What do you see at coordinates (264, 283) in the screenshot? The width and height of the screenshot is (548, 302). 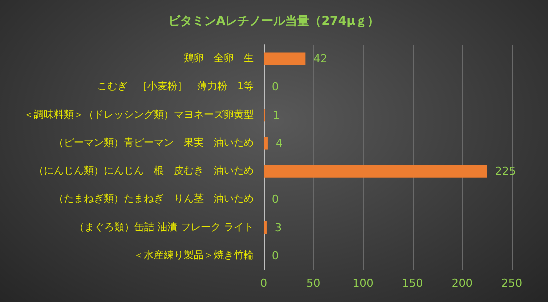 I see `x-tick-label: 0` at bounding box center [264, 283].